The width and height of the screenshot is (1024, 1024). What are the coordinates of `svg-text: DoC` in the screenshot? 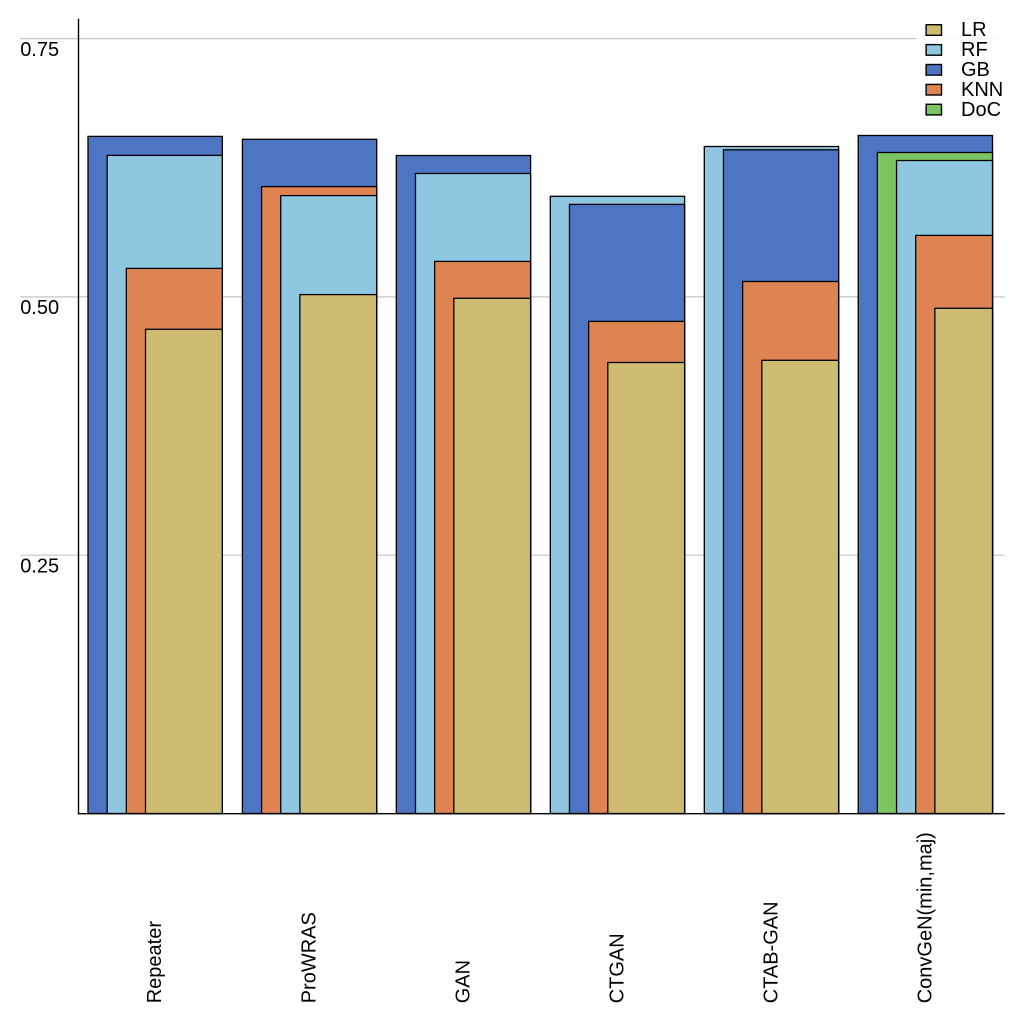 It's located at (981, 110).